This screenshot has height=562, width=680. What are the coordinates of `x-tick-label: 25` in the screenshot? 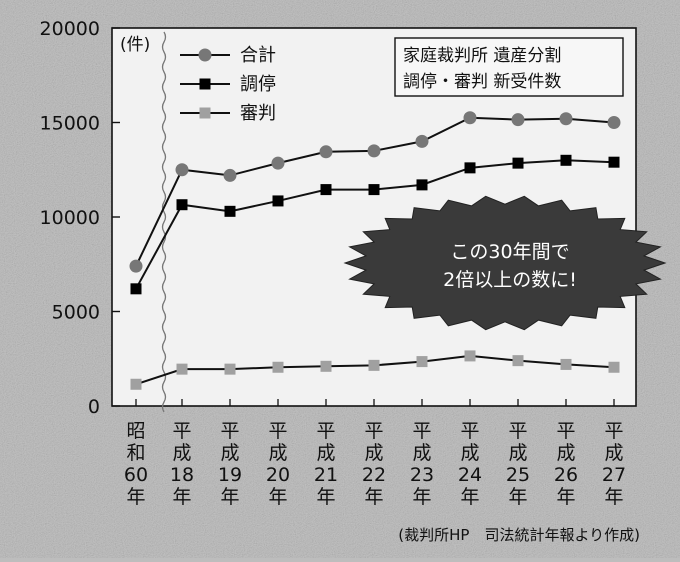 It's located at (518, 475).